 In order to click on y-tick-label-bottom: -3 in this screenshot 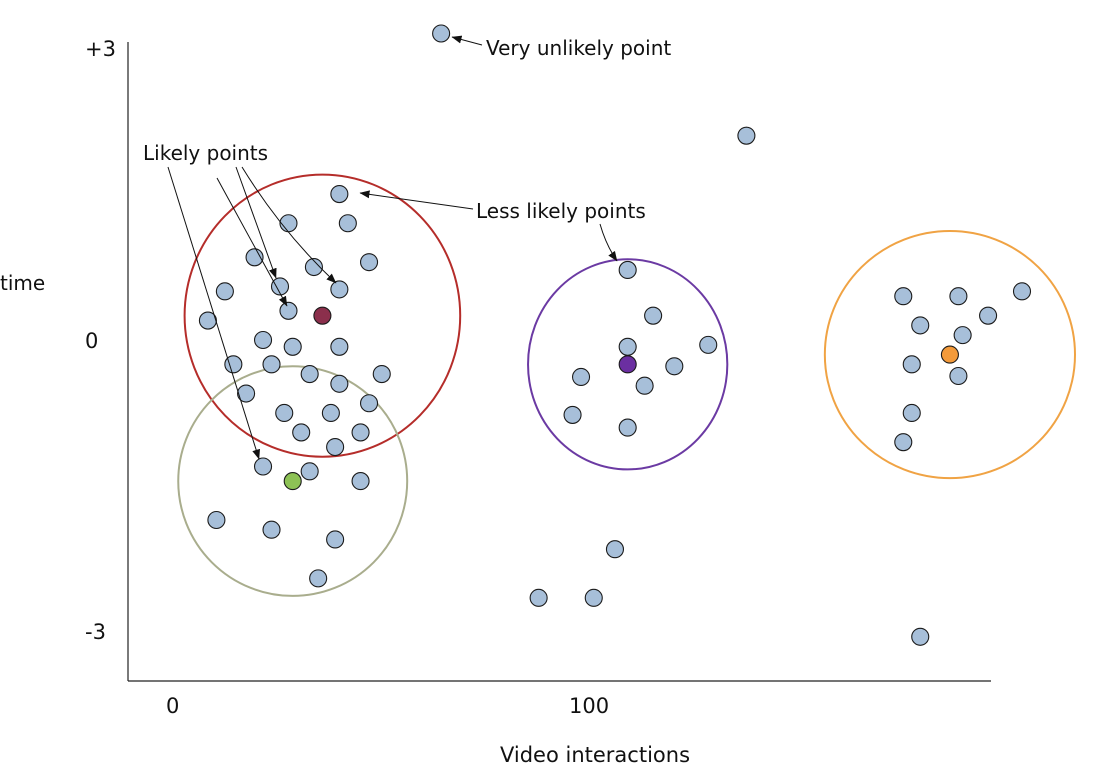, I will do `click(95, 632)`.